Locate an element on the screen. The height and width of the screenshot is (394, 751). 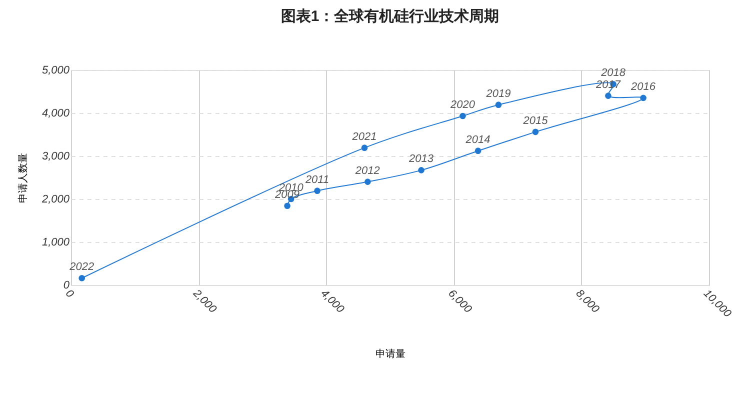
y-tick-label: 0 is located at coordinates (66, 286).